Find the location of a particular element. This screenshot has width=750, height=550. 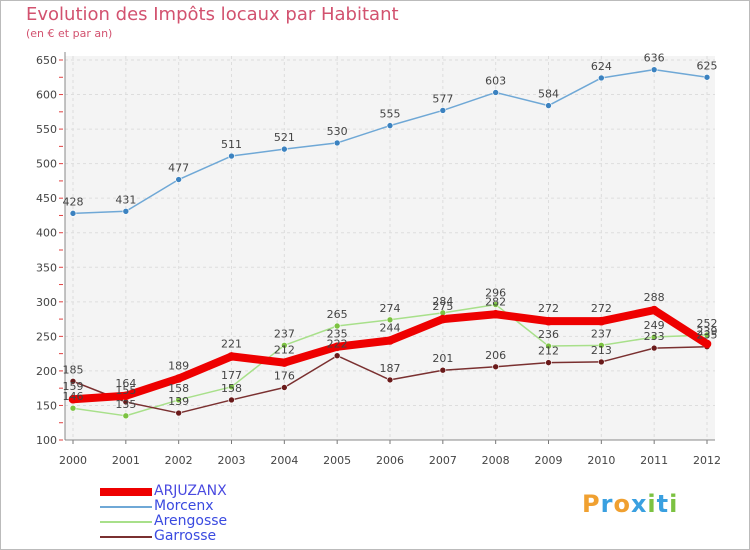

y-tick-label: 450 is located at coordinates (46, 198).